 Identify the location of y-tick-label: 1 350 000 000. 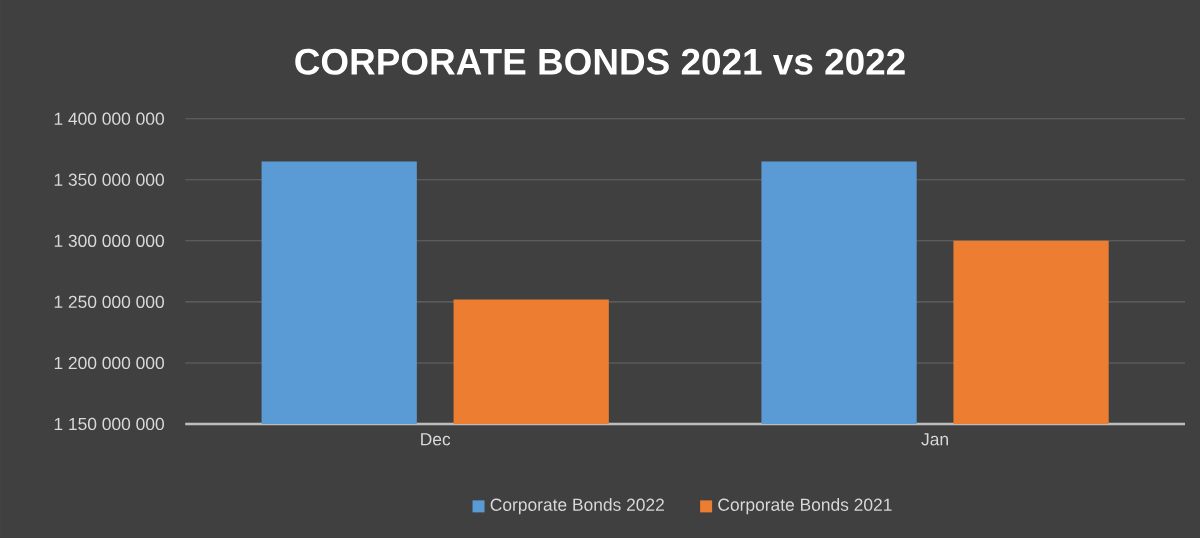
(109, 179).